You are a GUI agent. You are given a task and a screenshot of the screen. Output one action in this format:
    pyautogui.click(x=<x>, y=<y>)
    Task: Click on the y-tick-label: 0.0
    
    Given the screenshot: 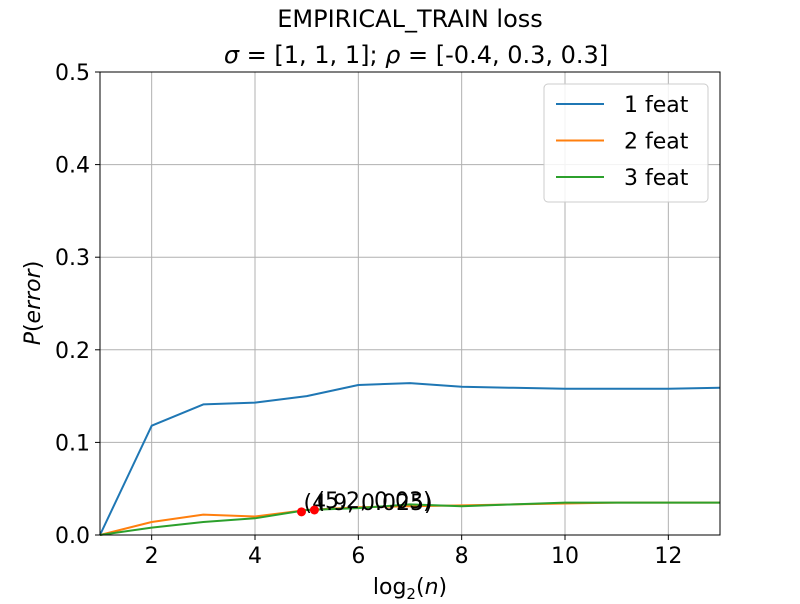 What is the action you would take?
    pyautogui.click(x=72, y=536)
    